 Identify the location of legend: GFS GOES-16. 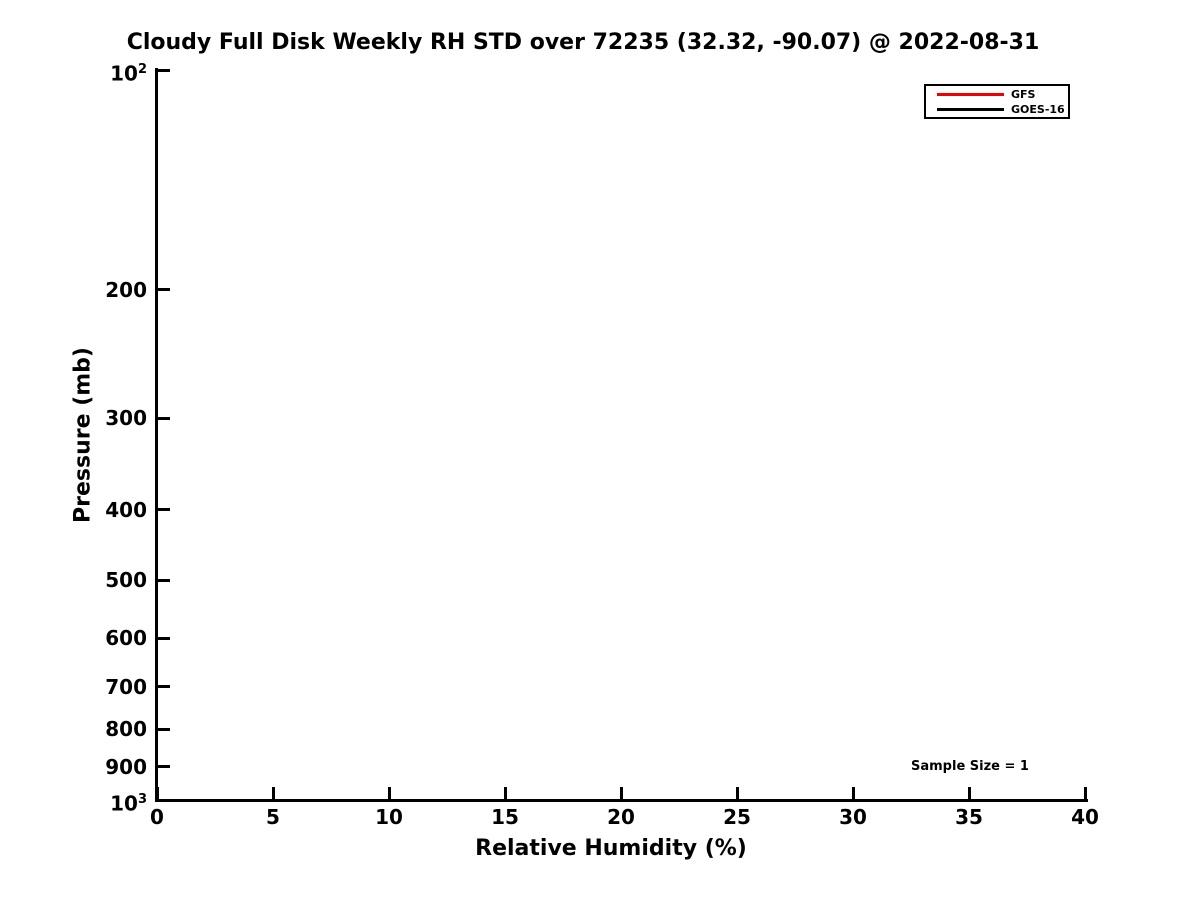
(997, 101).